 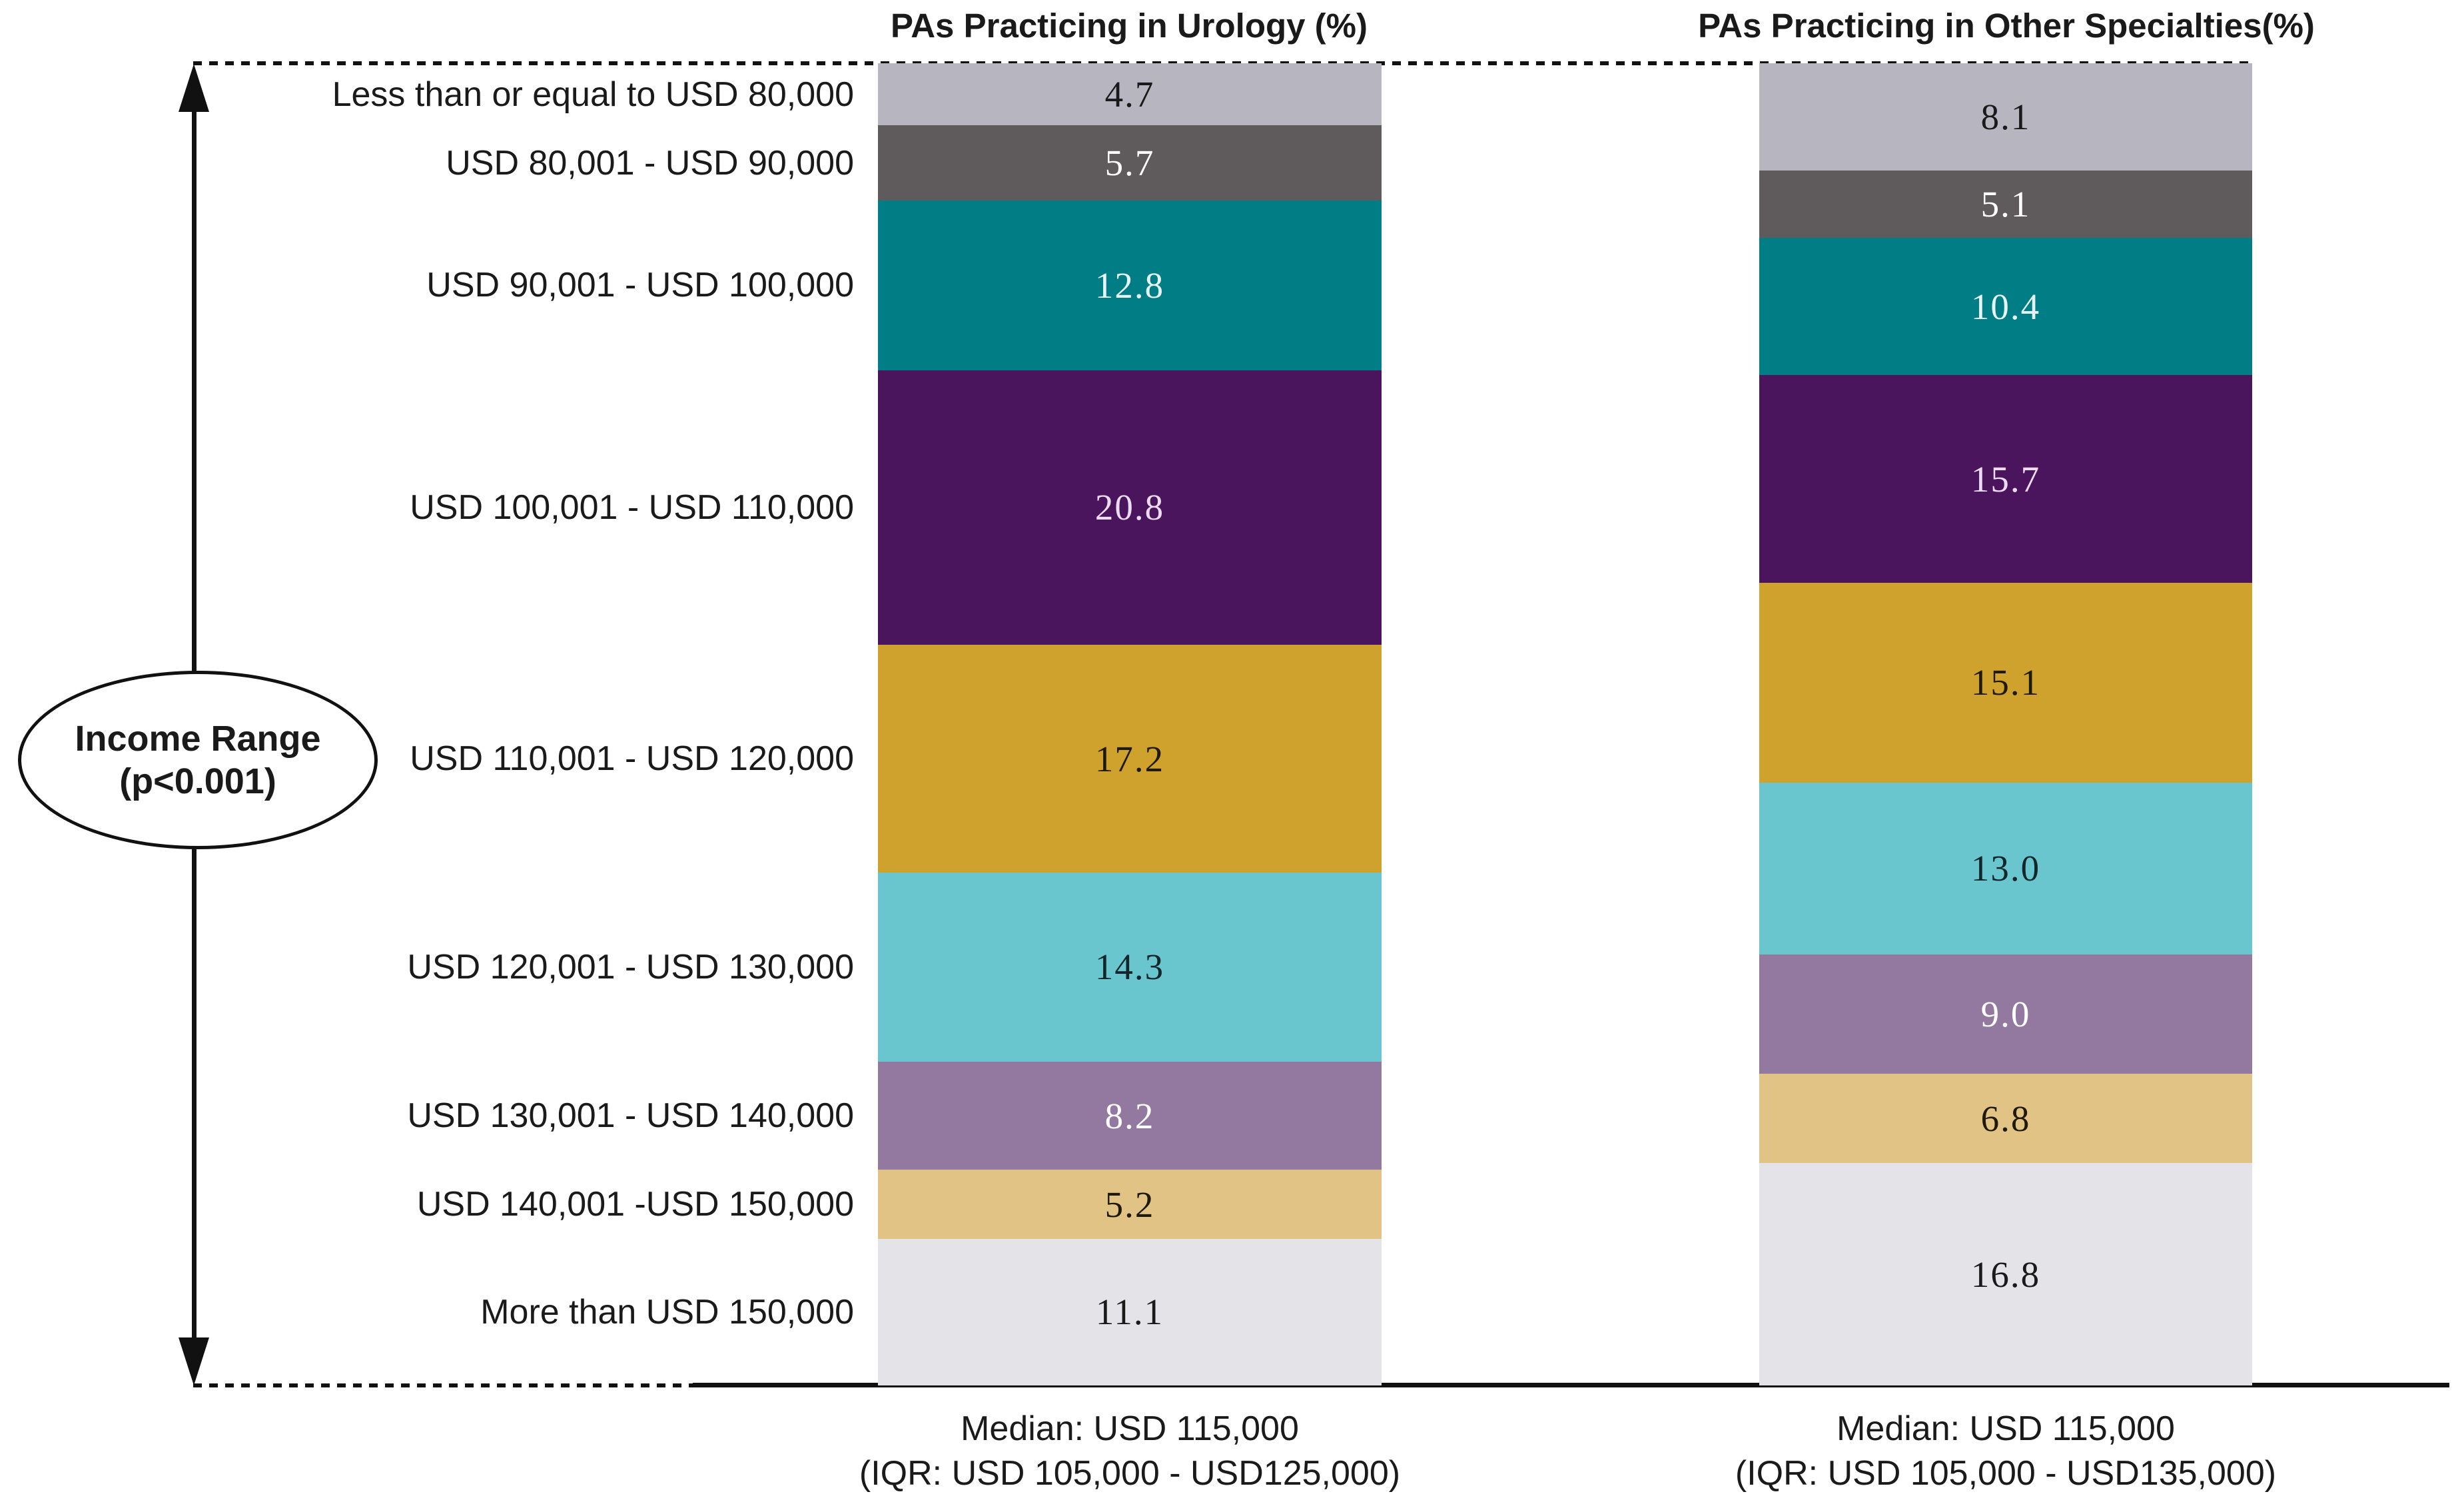 I want to click on segment-value-label: 15.1, so click(x=2005, y=682).